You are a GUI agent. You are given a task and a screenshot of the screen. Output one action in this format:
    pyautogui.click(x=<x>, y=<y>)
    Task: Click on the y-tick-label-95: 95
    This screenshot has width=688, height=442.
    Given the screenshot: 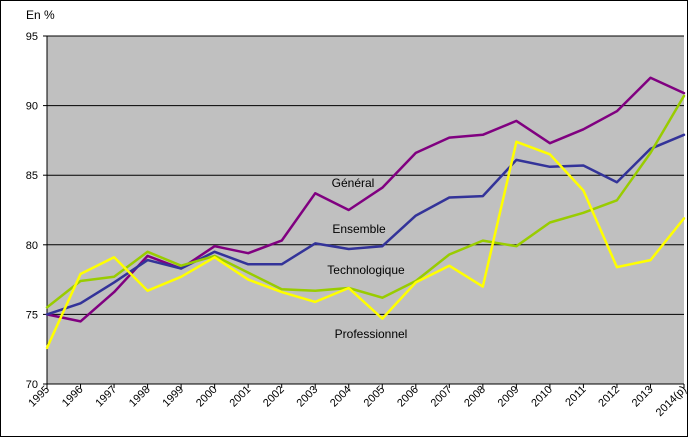 What is the action you would take?
    pyautogui.click(x=32, y=37)
    